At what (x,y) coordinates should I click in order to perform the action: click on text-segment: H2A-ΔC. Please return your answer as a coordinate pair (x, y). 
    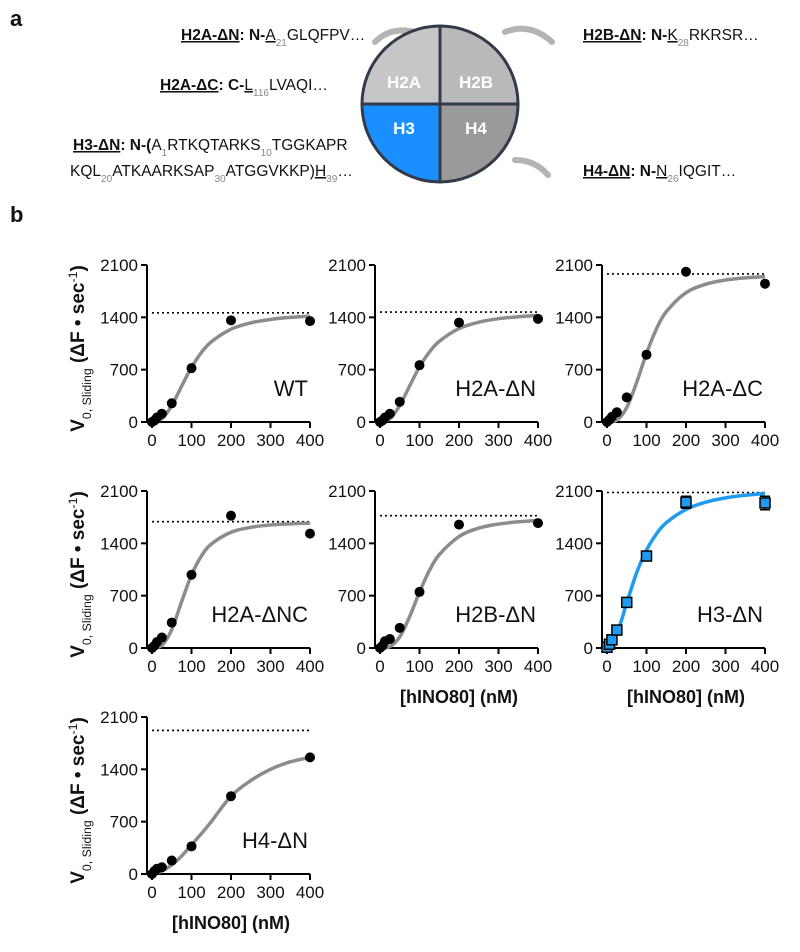
    Looking at the image, I should click on (189, 85).